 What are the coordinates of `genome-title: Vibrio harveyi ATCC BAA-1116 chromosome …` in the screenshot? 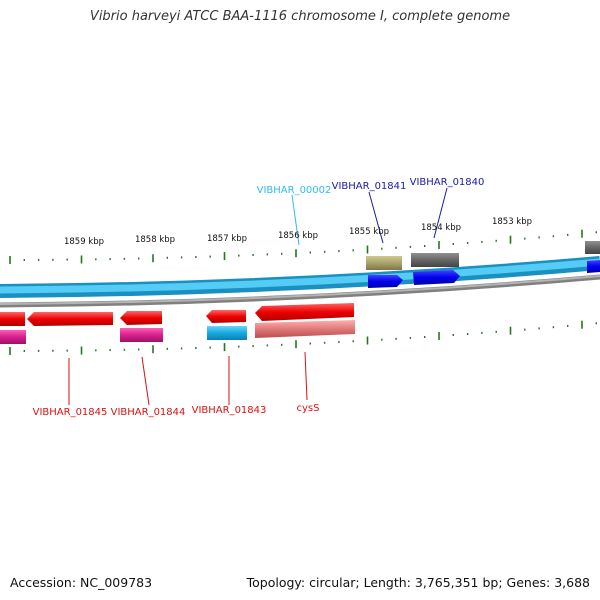 It's located at (300, 16).